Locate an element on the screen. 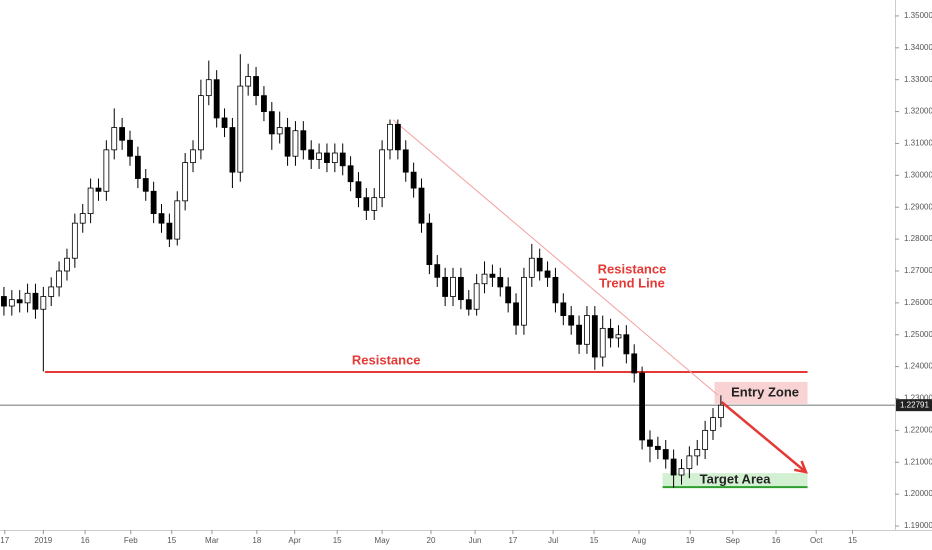  target-area-label: Target Area is located at coordinates (736, 479).